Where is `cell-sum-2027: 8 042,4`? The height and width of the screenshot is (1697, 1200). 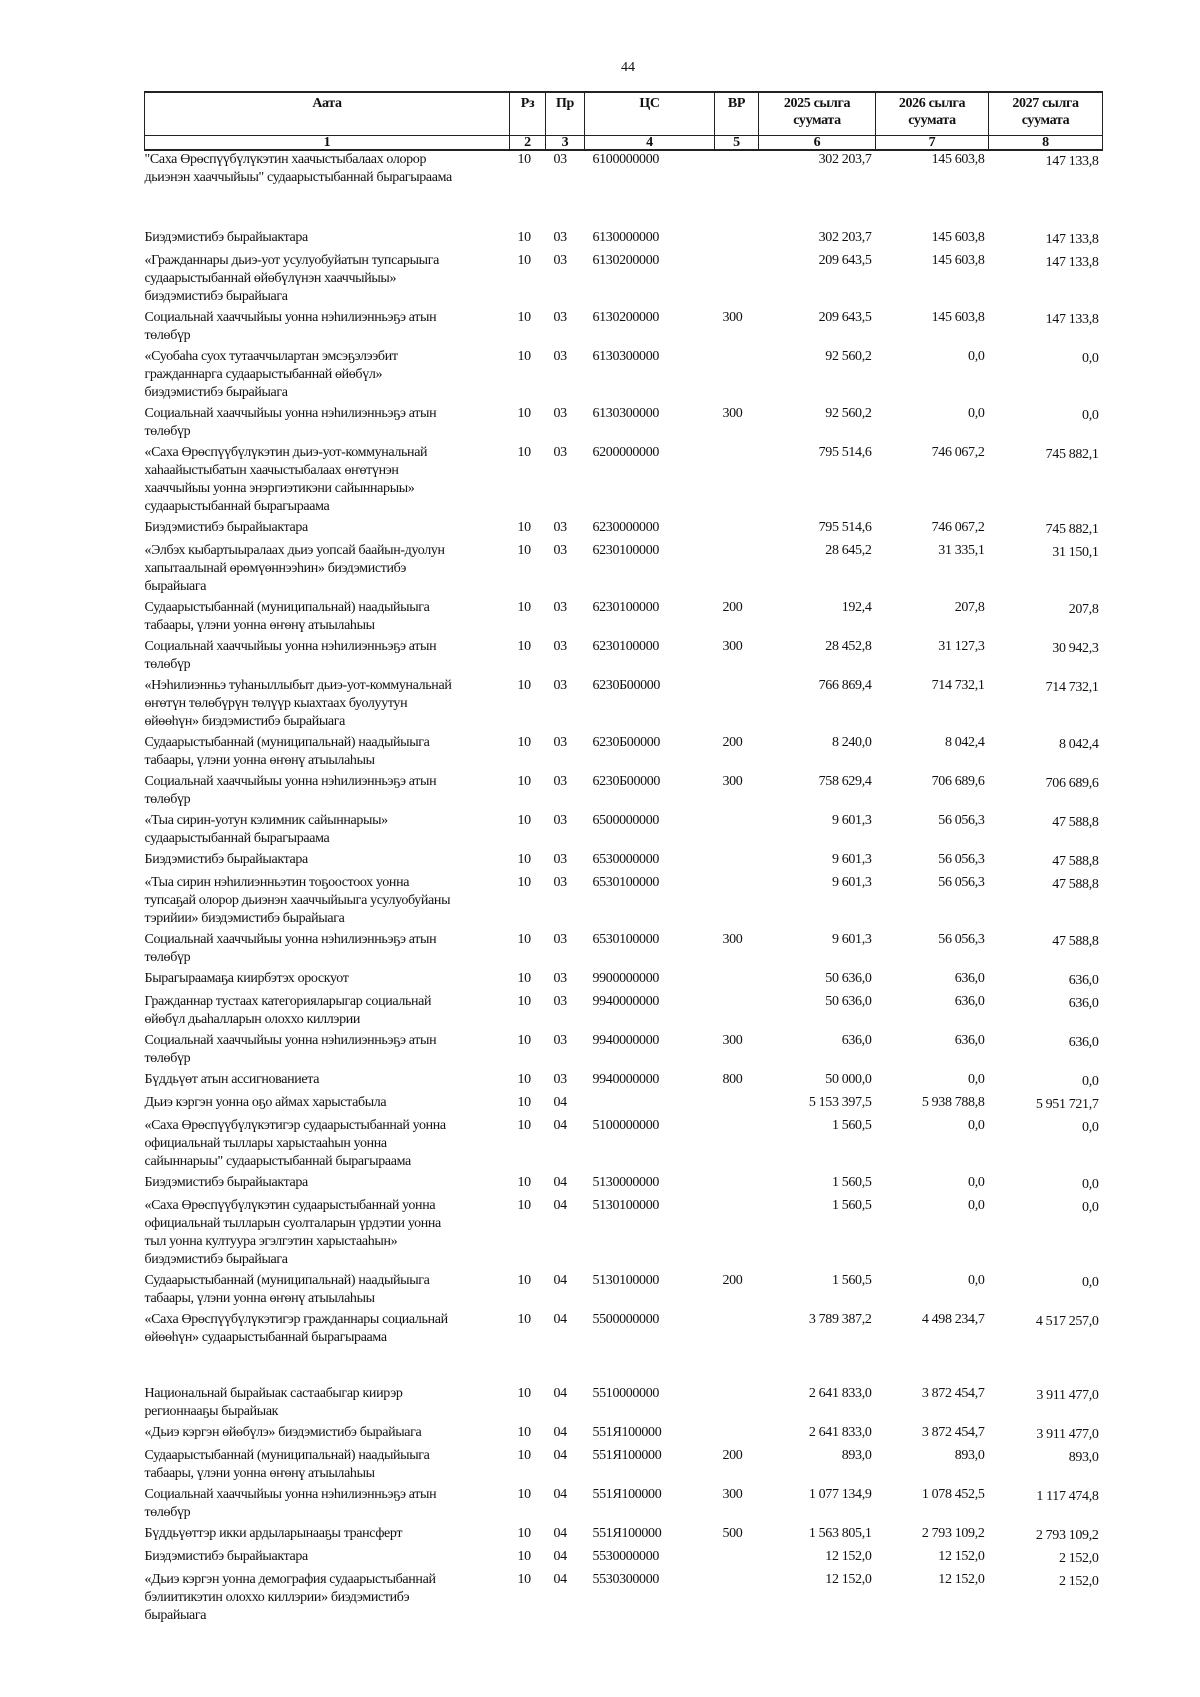 cell-sum-2027: 8 042,4 is located at coordinates (1078, 744).